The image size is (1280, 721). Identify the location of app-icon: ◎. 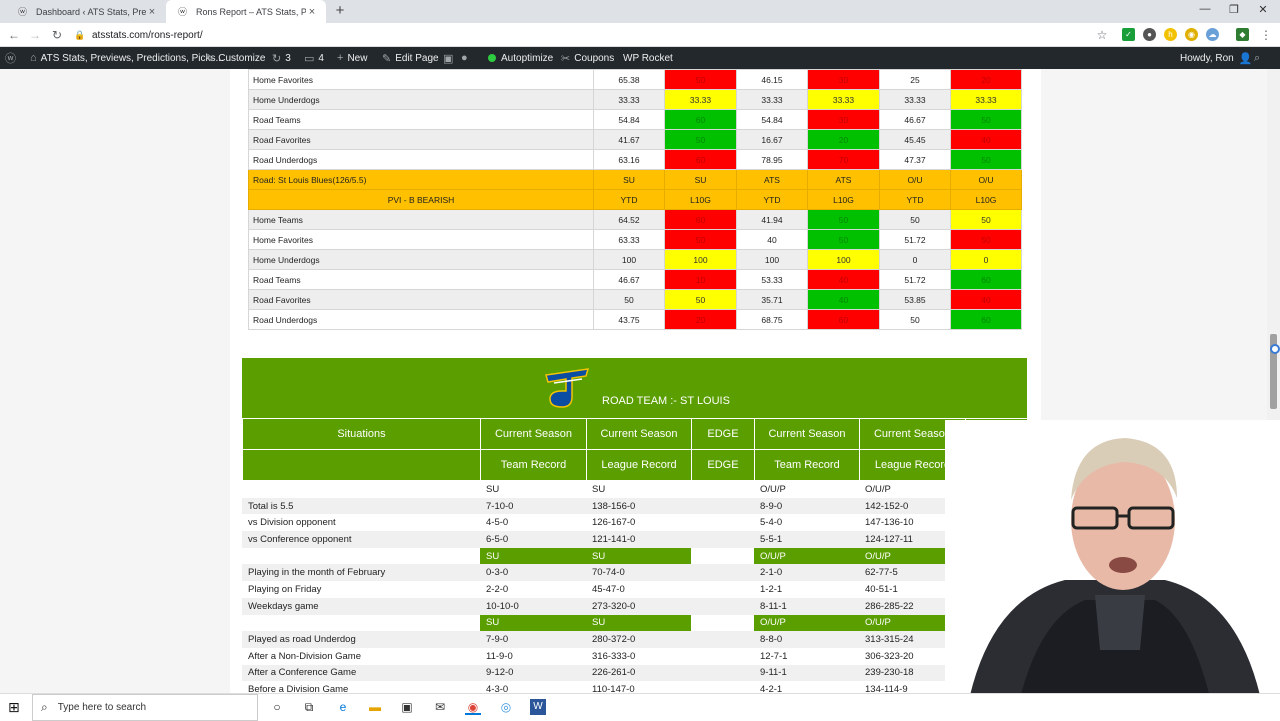
(506, 707).